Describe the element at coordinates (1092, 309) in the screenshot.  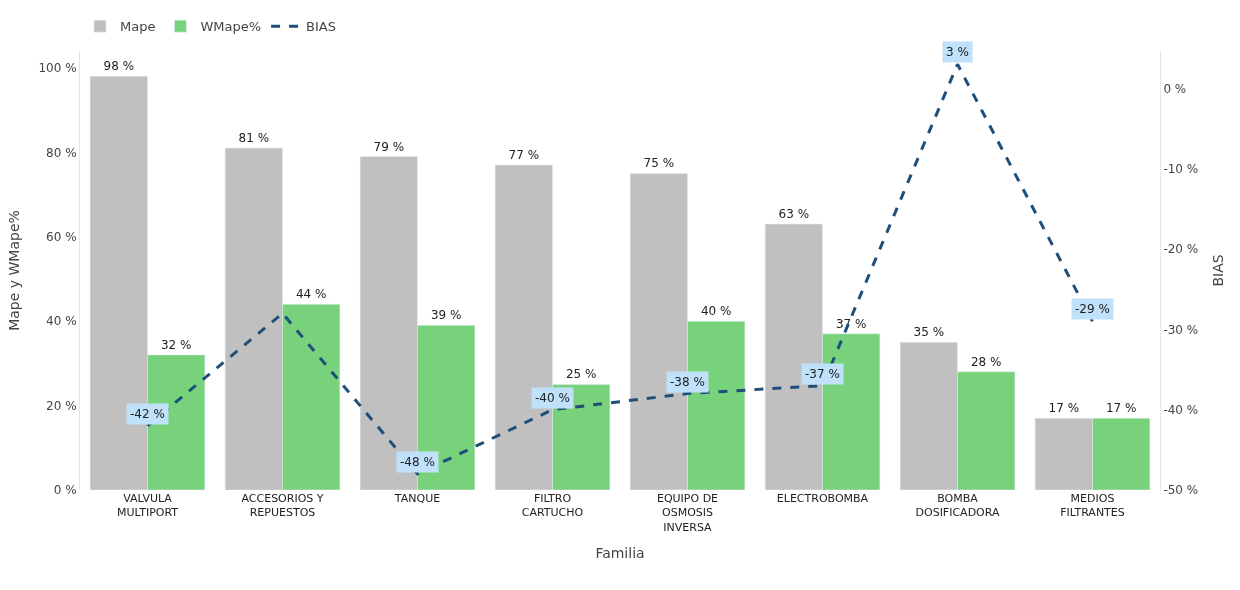
I see `data-label: -29 %` at that location.